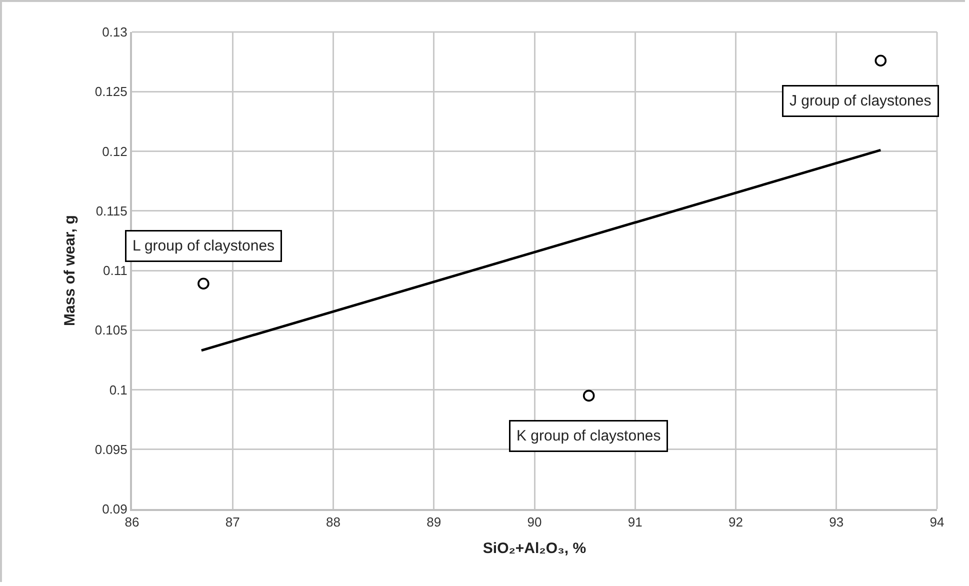  I want to click on y-tick-label: 0.13, so click(115, 32).